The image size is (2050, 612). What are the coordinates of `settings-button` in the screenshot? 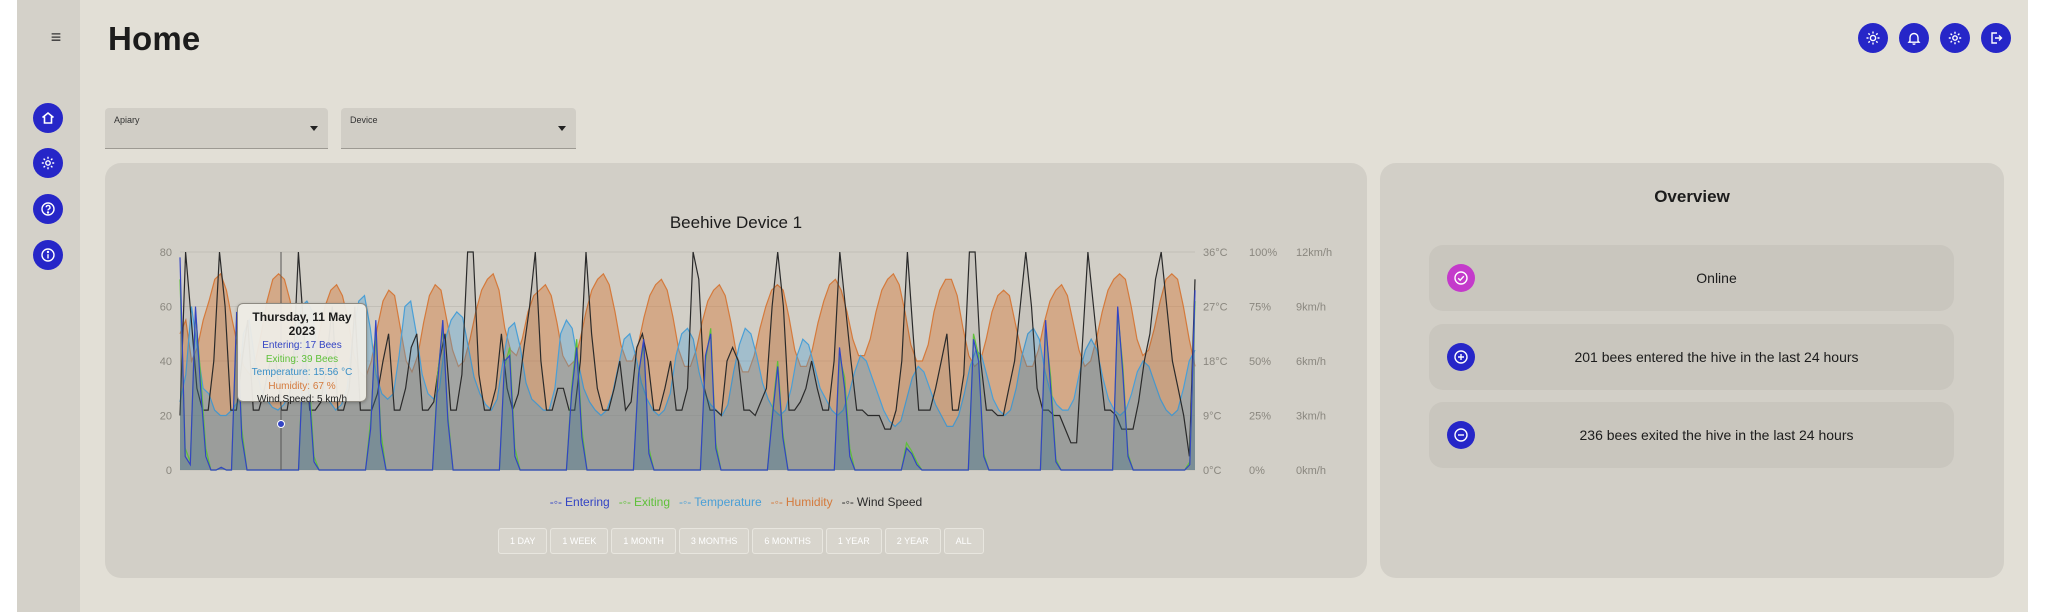 It's located at (1955, 38).